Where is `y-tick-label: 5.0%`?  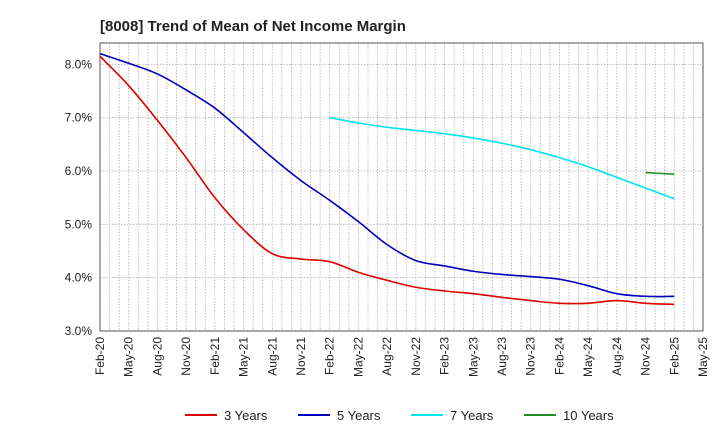
y-tick-label: 5.0% is located at coordinates (79, 224).